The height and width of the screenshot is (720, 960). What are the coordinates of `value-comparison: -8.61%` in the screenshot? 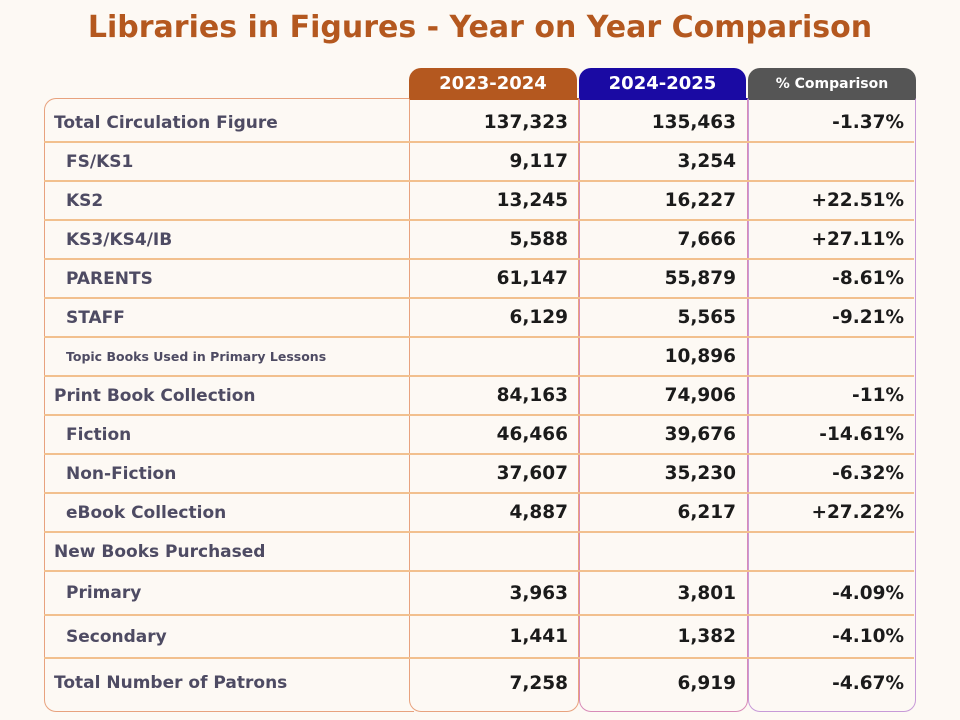 It's located at (868, 278).